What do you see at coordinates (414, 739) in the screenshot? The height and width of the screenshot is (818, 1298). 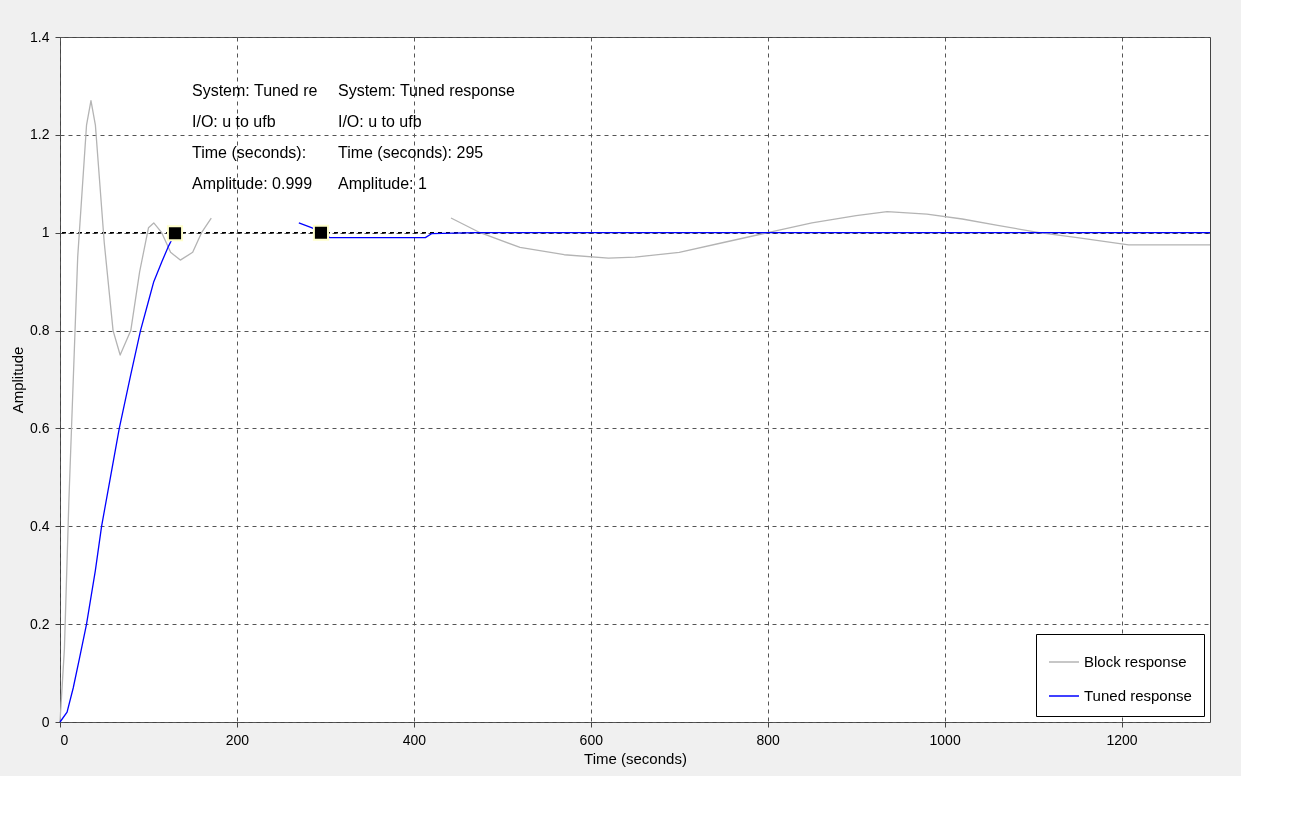 I see `x-tick-label: 400` at bounding box center [414, 739].